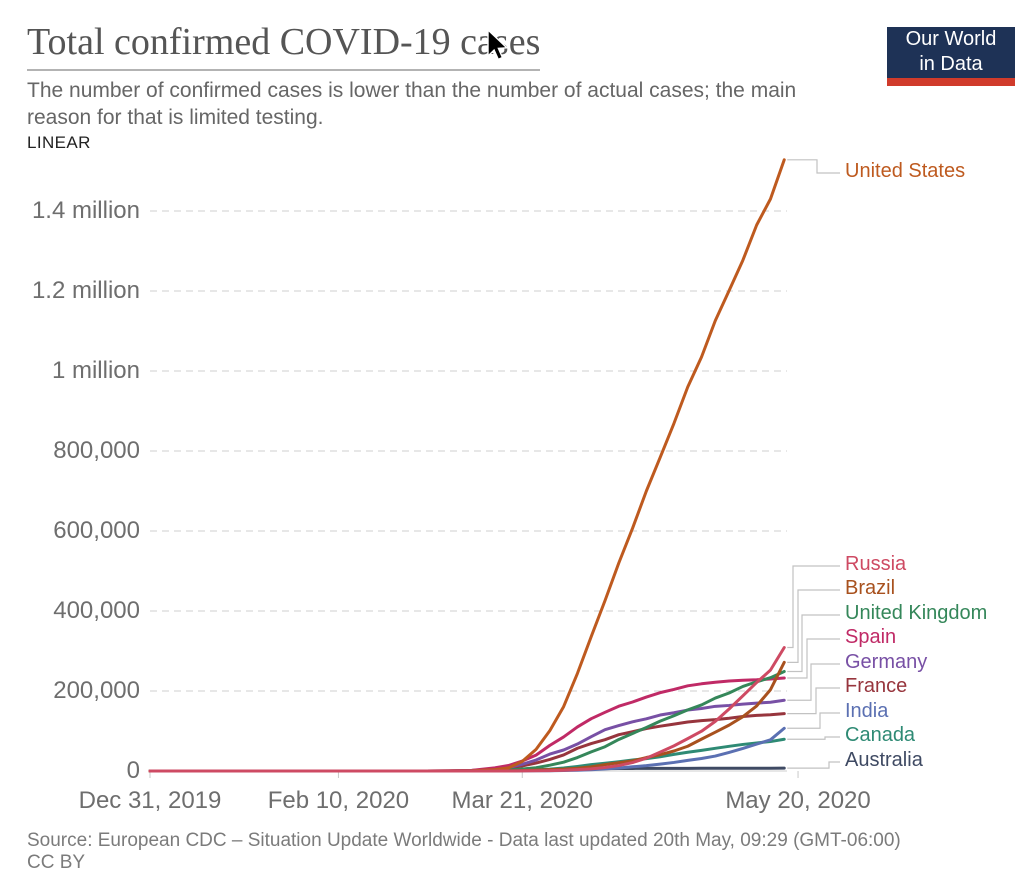  Describe the element at coordinates (522, 800) in the screenshot. I see `x-axis-tick-label: Mar 21, 2020` at that location.